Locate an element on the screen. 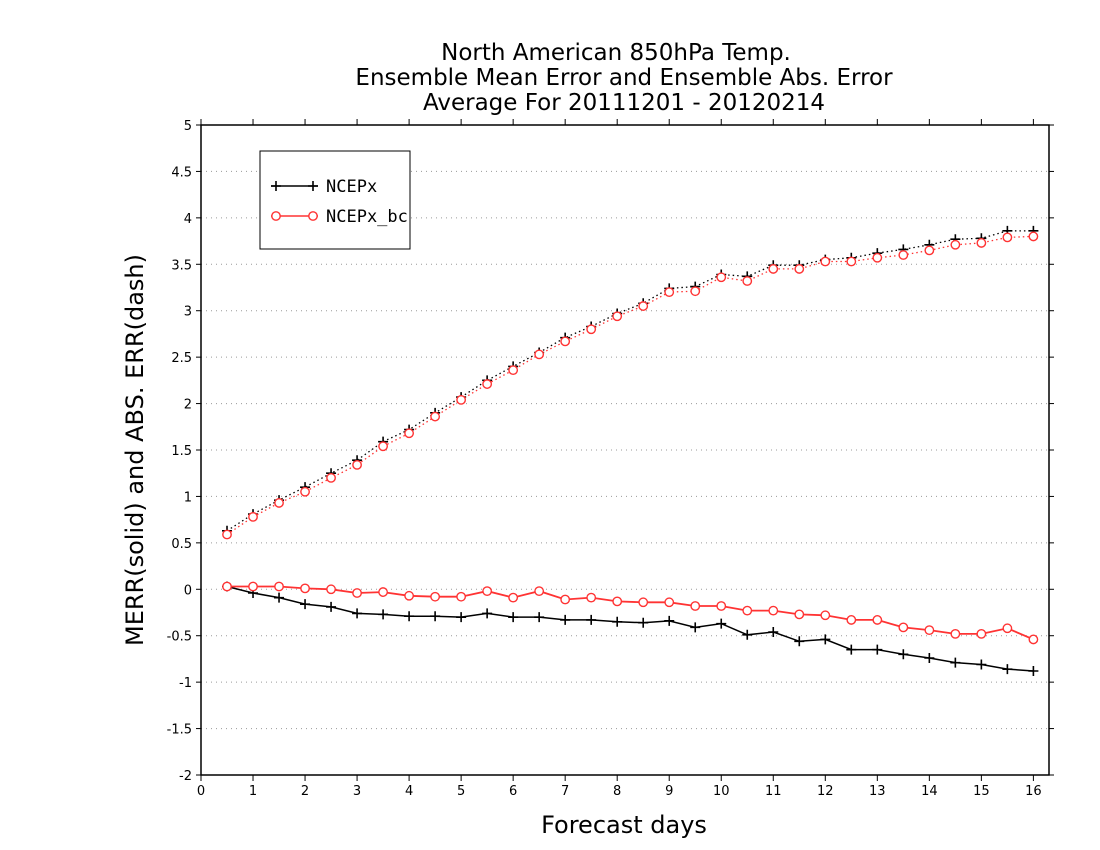 This screenshot has width=1100, height=850. x-tick-label: 15 is located at coordinates (981, 791).